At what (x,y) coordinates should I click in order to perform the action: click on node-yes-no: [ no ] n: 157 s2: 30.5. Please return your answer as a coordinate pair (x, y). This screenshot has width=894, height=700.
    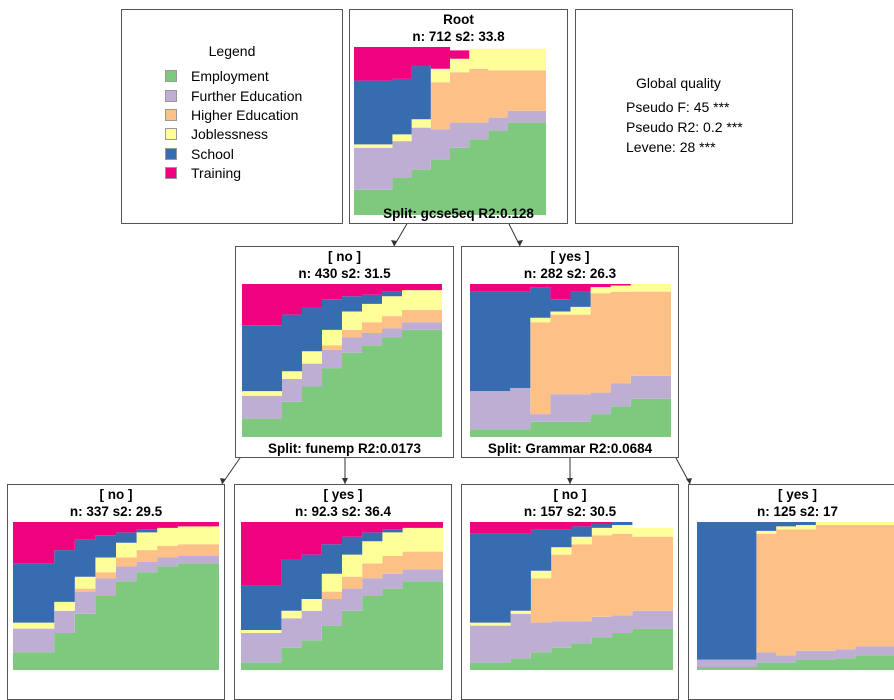
    Looking at the image, I should click on (570, 592).